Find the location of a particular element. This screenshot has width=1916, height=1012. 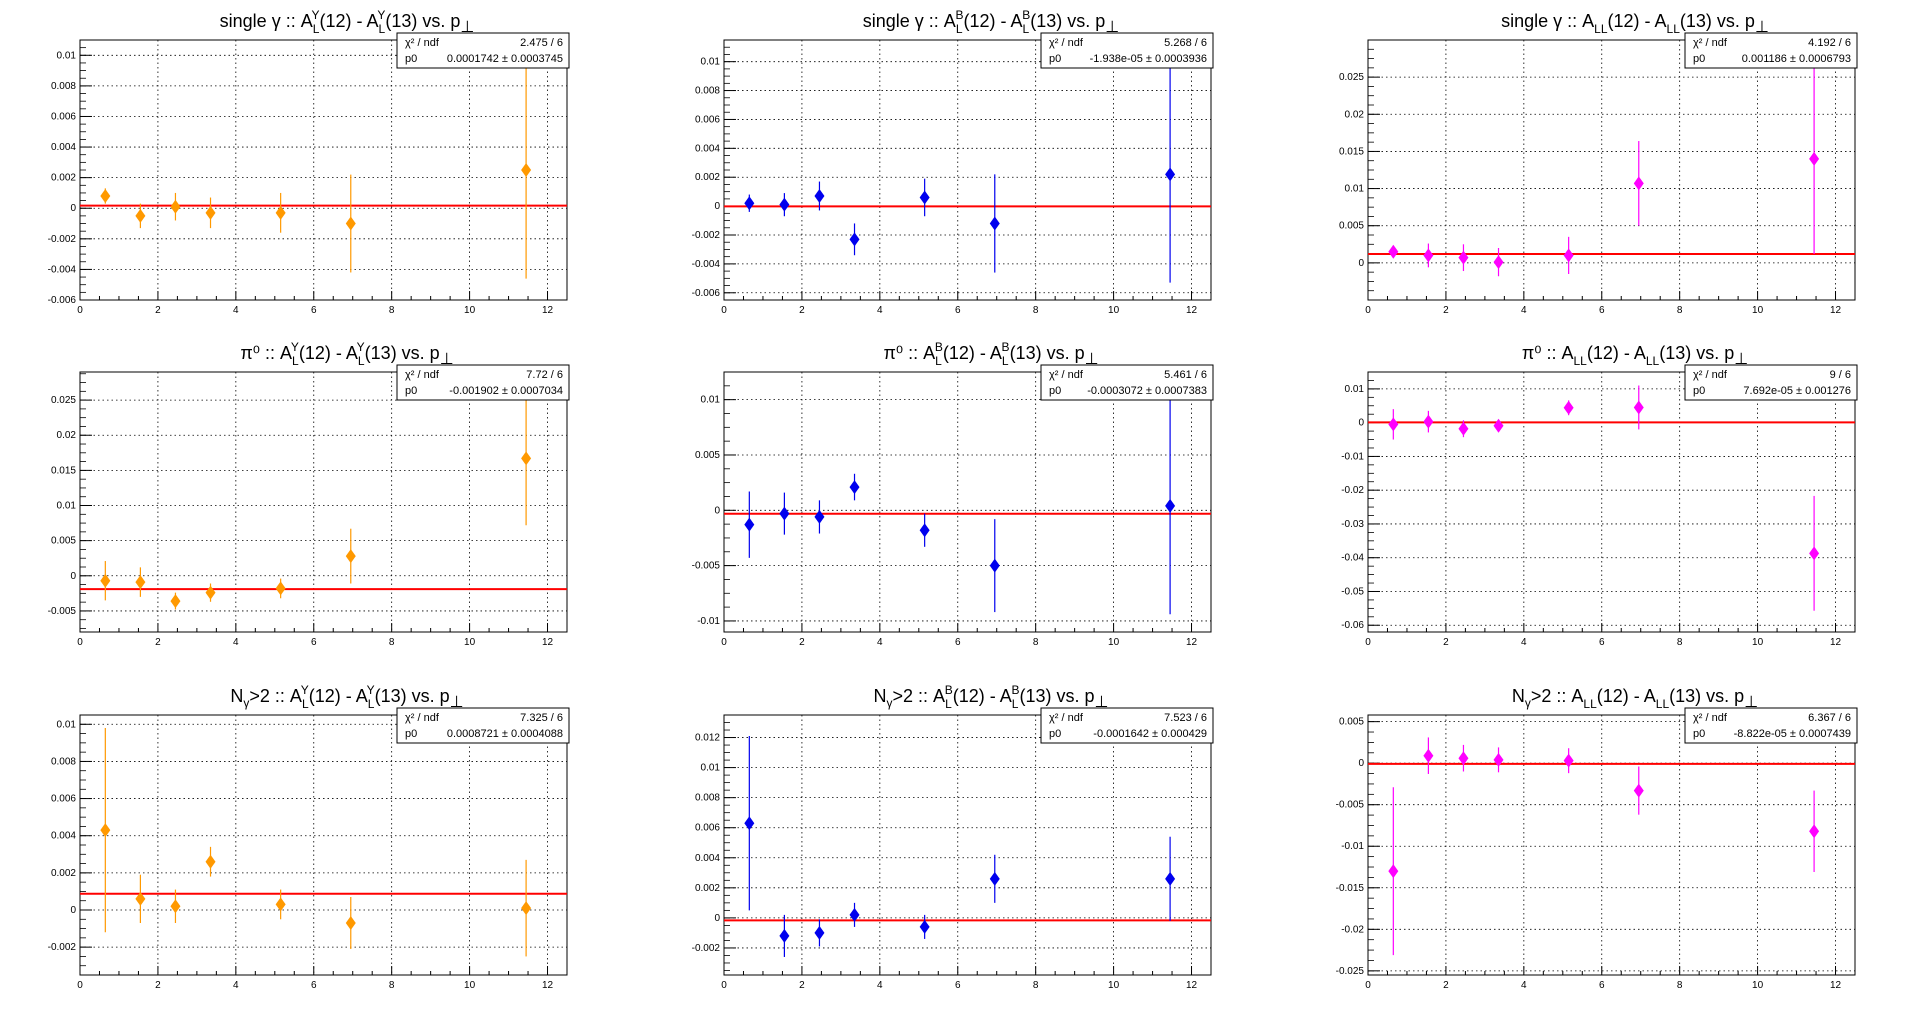

stats-p0-value: 0.001186 ± 0.0006793 is located at coordinates (1796, 59).